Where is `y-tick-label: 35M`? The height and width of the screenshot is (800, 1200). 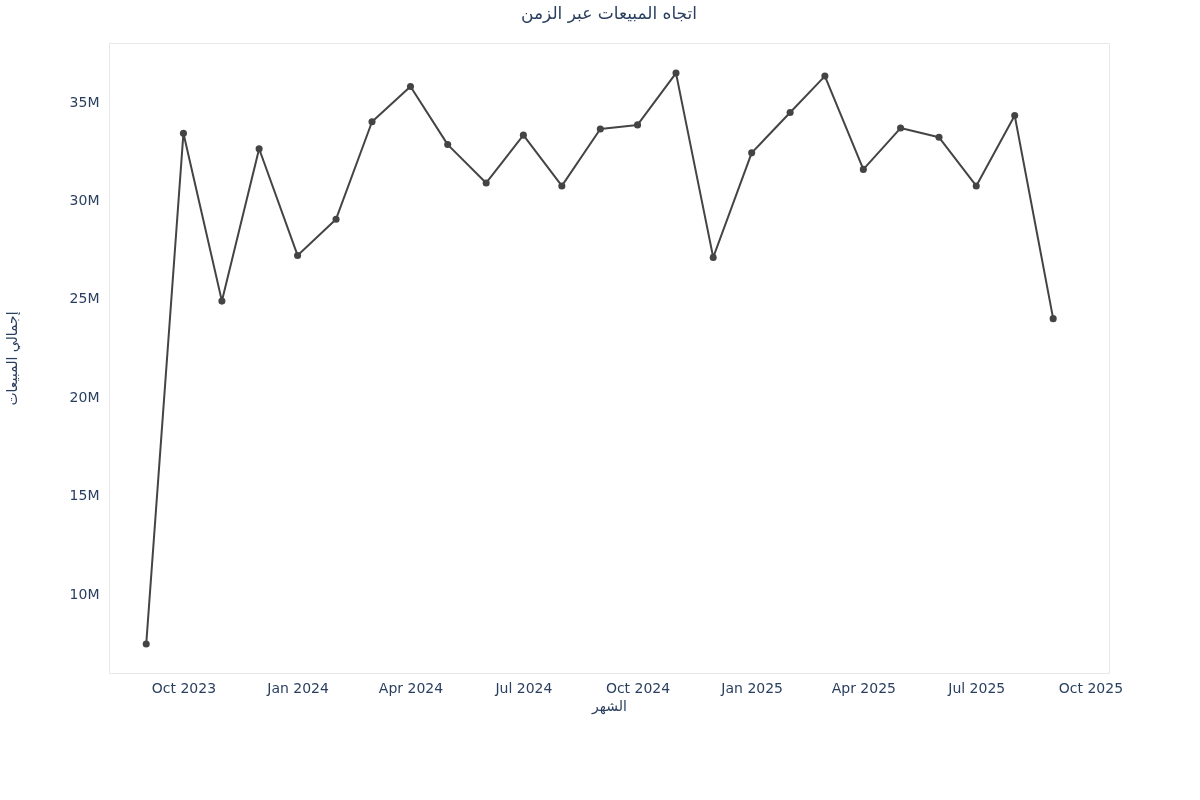 y-tick-label: 35M is located at coordinates (84, 101).